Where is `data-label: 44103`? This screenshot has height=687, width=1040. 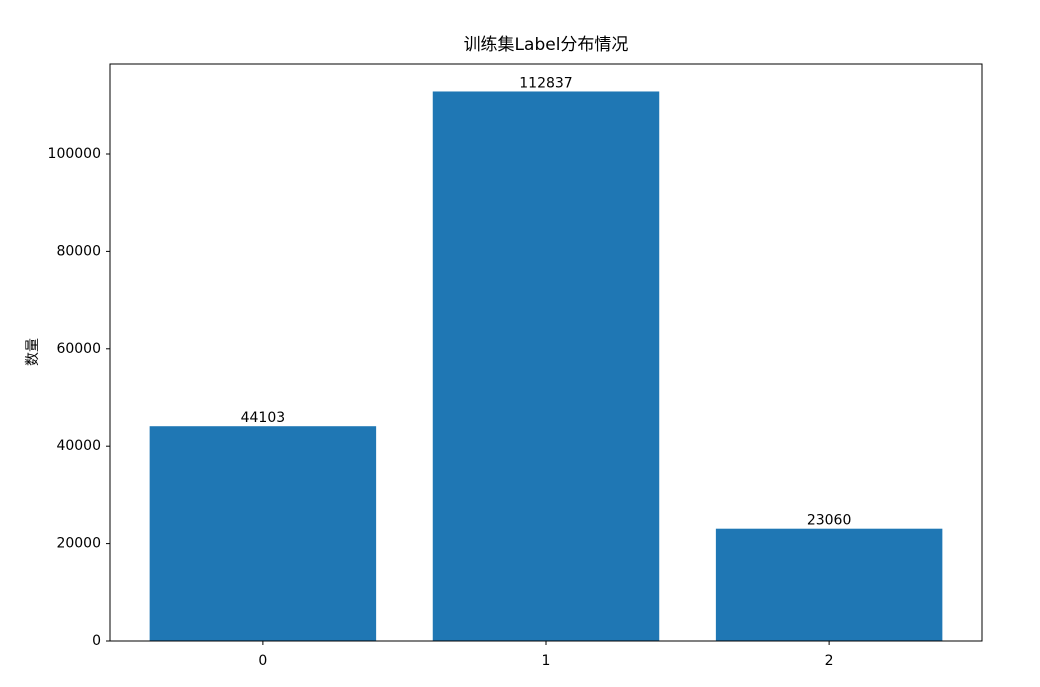 data-label: 44103 is located at coordinates (263, 418).